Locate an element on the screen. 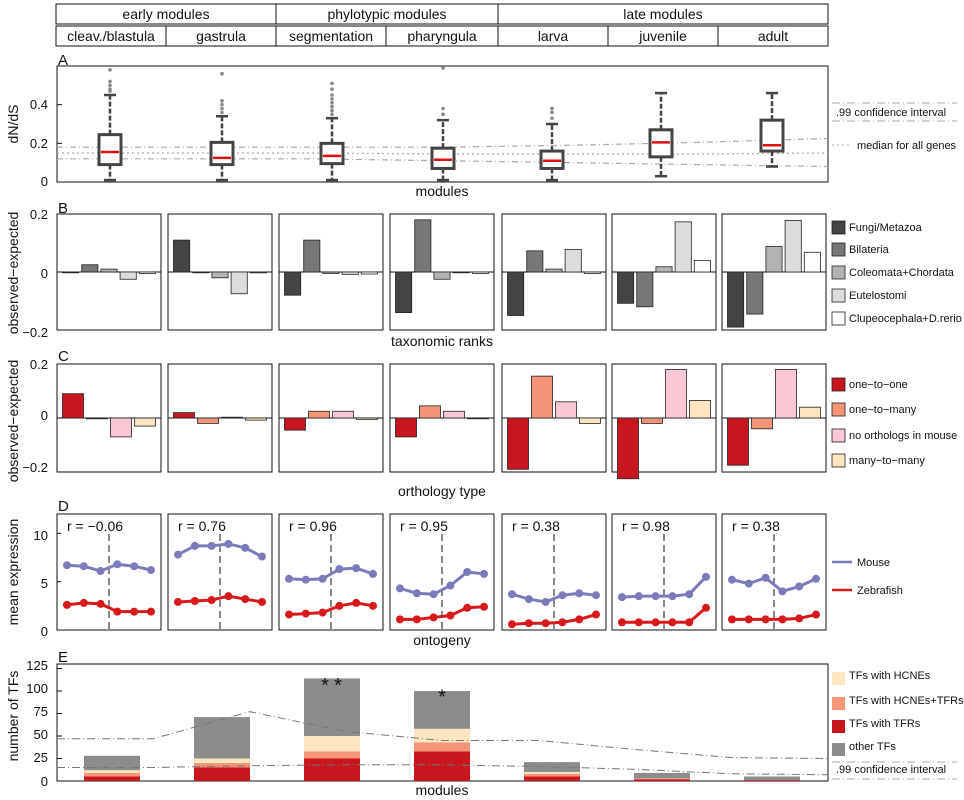 Image resolution: width=964 pixels, height=800 pixels. ytick-label: 100 is located at coordinates (37, 688).